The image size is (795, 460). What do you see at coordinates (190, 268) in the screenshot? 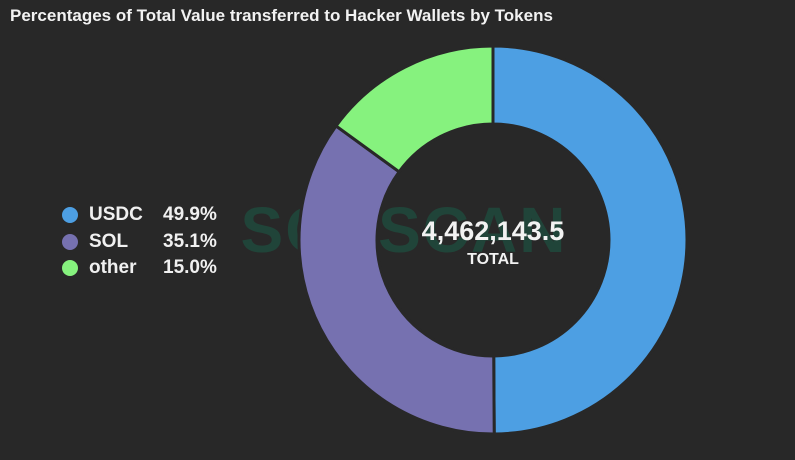
I see `legend-value-other: 15.0%` at bounding box center [190, 268].